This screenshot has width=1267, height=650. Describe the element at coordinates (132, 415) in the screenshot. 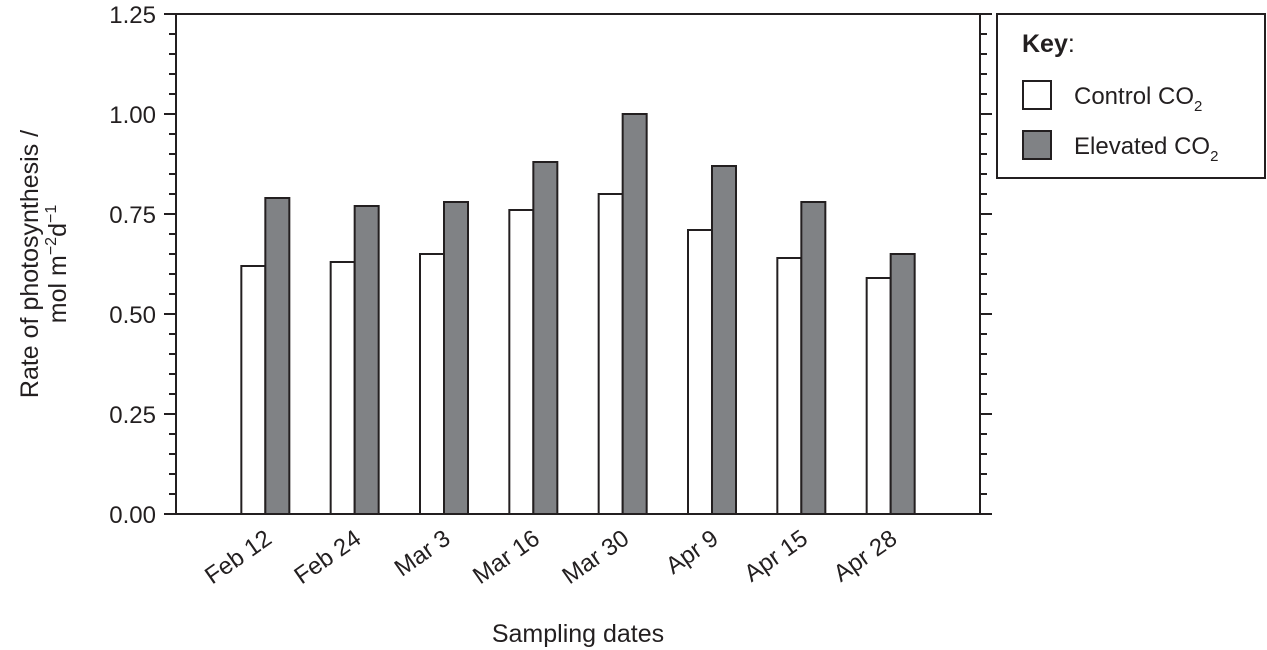

I see `y-tick-label-0-25: 0.25` at that location.